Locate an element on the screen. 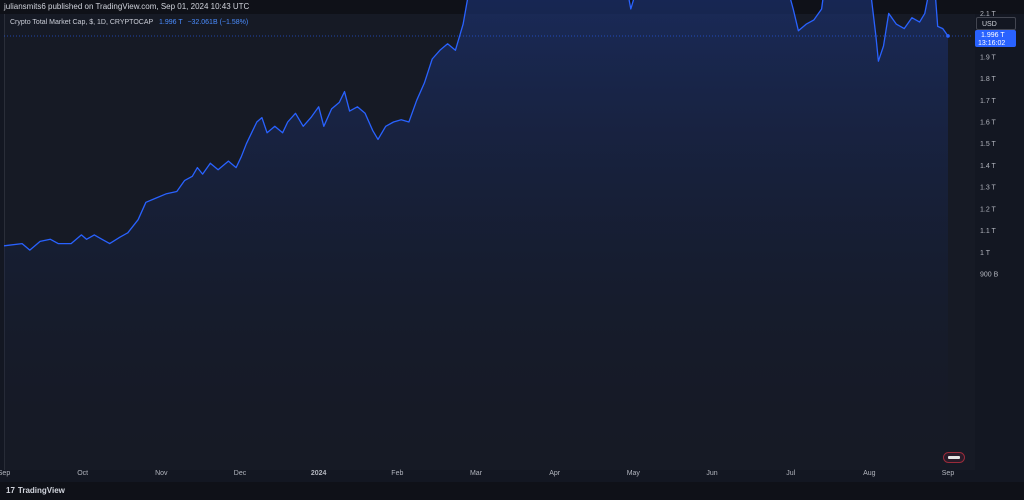 This screenshot has width=1024, height=500. y-tick-label: 1.5 T is located at coordinates (988, 144).